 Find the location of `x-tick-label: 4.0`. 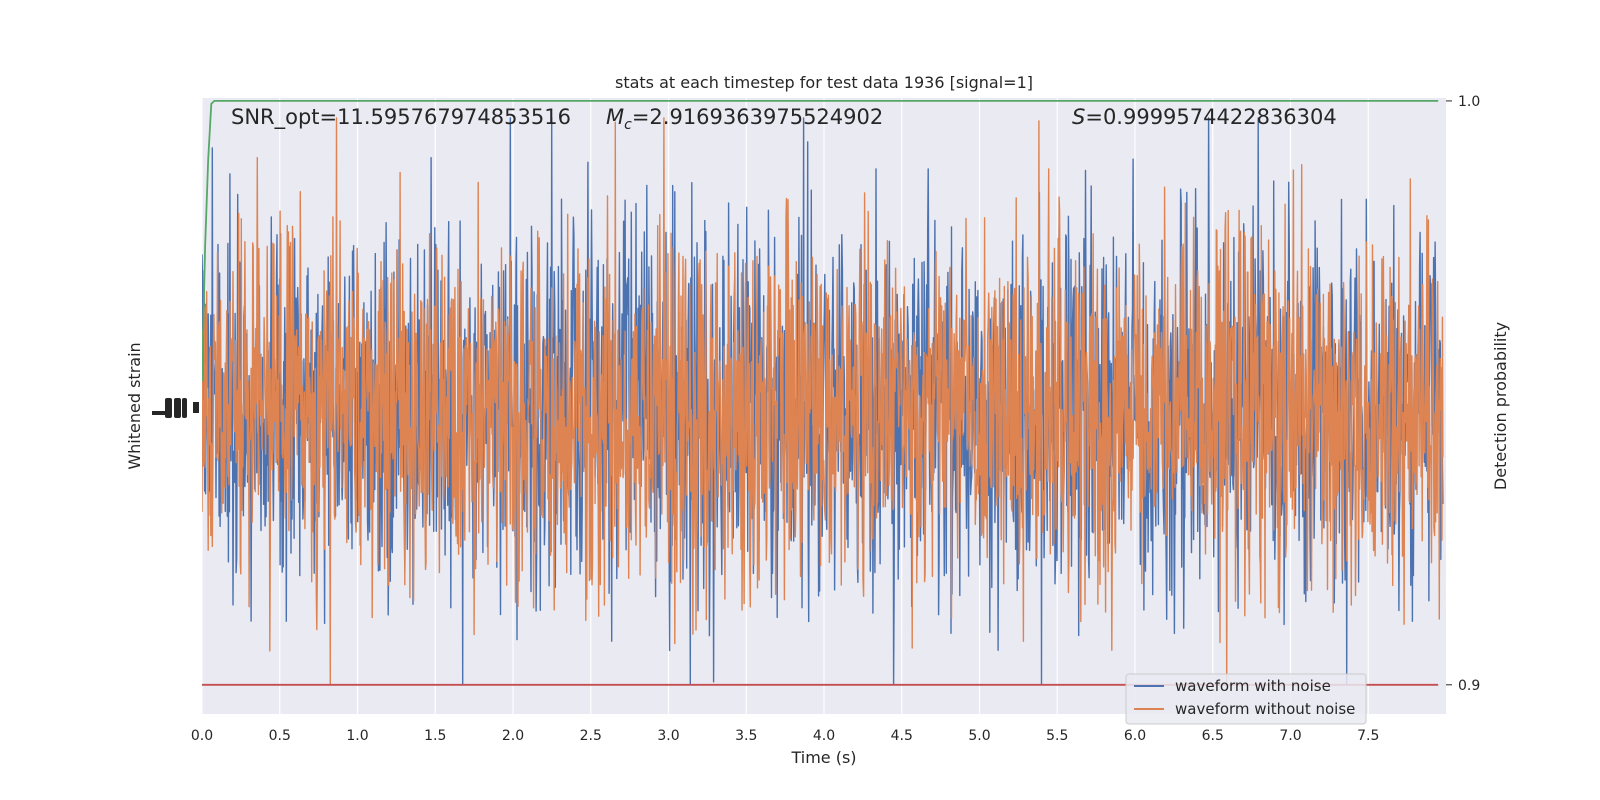

x-tick-label: 4.0 is located at coordinates (824, 736).